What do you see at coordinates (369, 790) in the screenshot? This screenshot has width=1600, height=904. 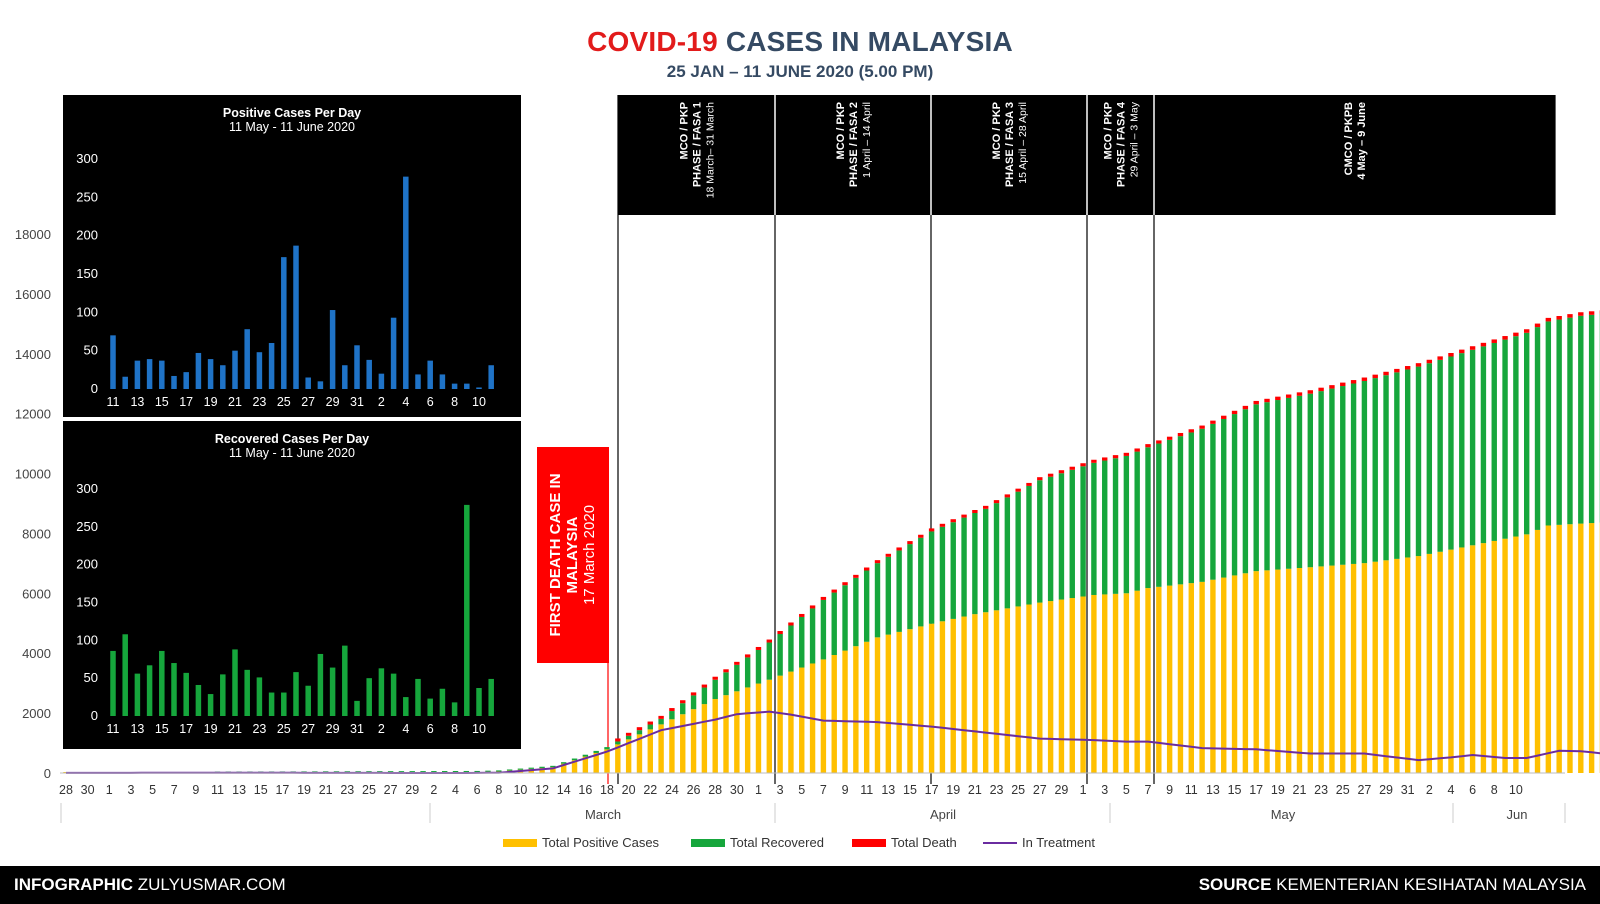 I see `x-tick-label: 25` at bounding box center [369, 790].